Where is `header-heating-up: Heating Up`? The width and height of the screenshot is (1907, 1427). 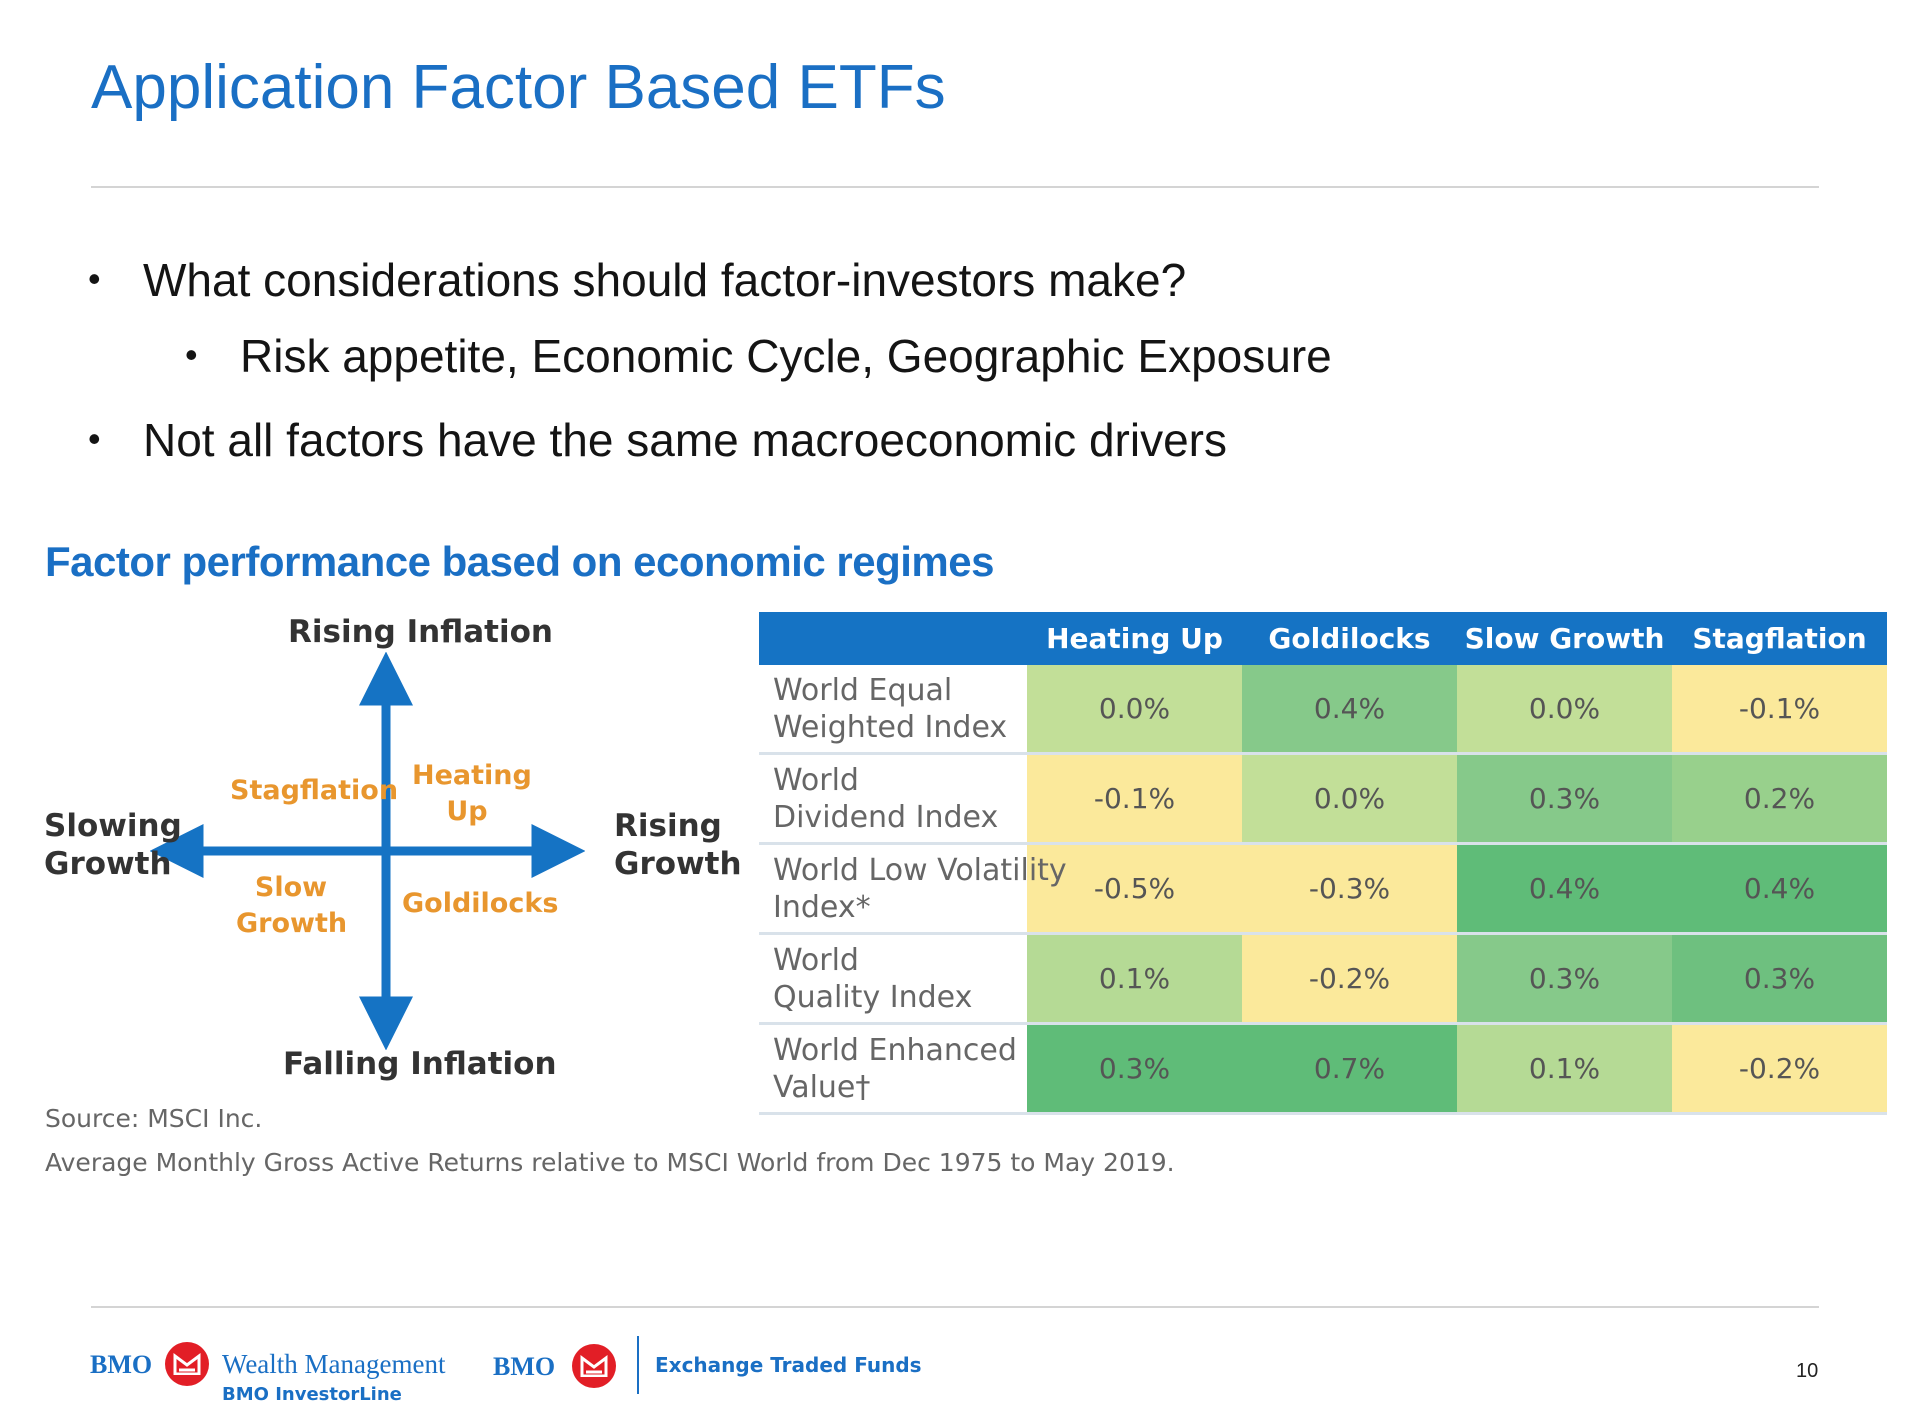 header-heating-up: Heating Up is located at coordinates (1134, 638).